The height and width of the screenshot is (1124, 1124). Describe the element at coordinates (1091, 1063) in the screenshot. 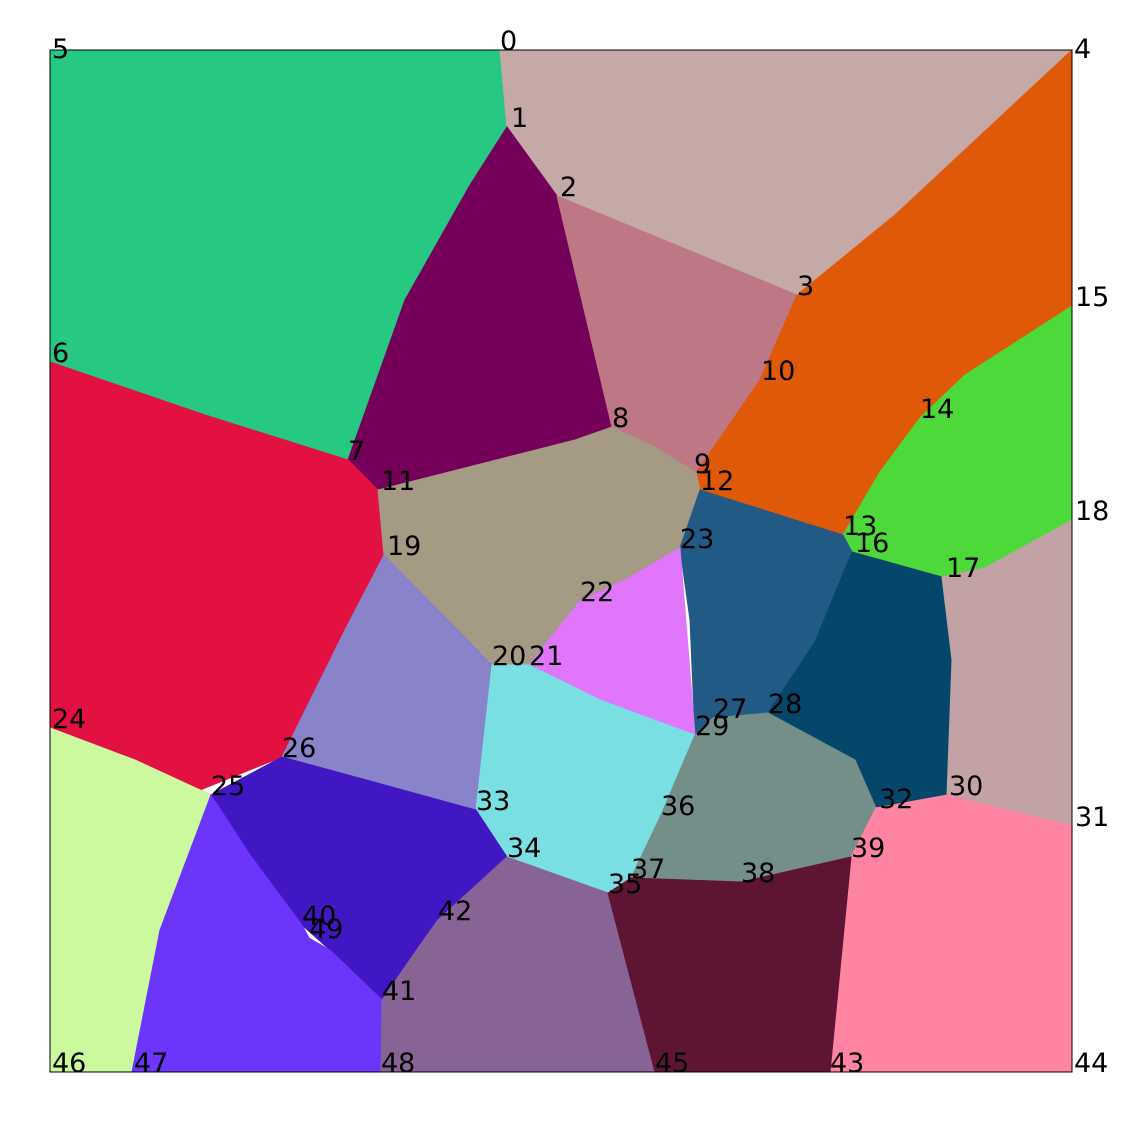

I see `vertex-label-44: 44` at that location.